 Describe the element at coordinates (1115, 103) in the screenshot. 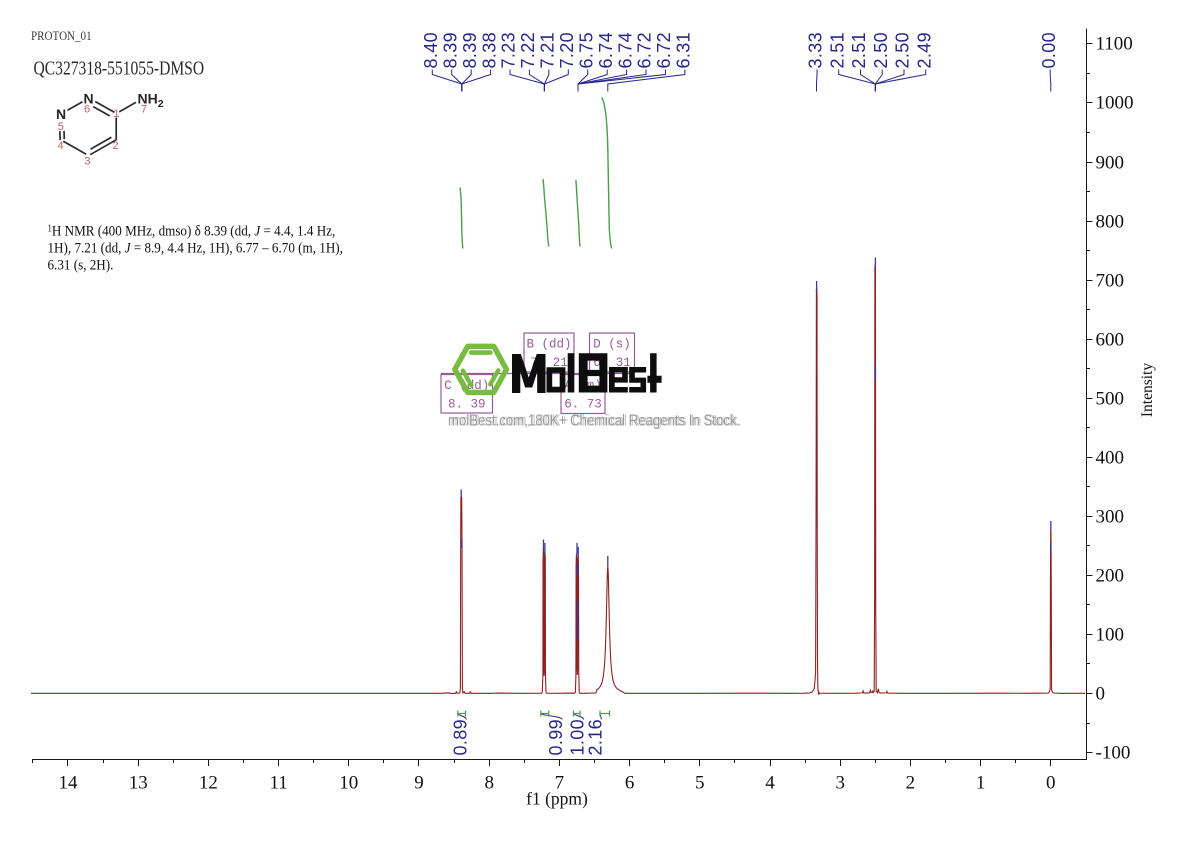

I see `svg-text: 1000` at that location.